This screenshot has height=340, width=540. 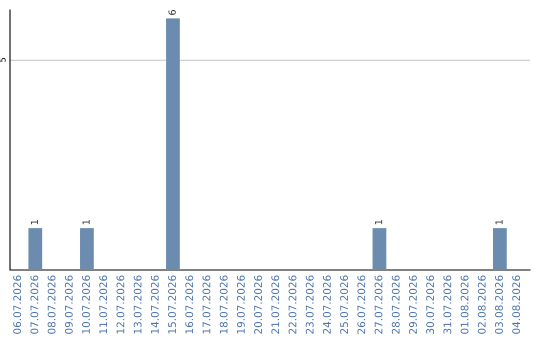 I want to click on x-tick-label: 31.07.2026, so click(x=447, y=305).